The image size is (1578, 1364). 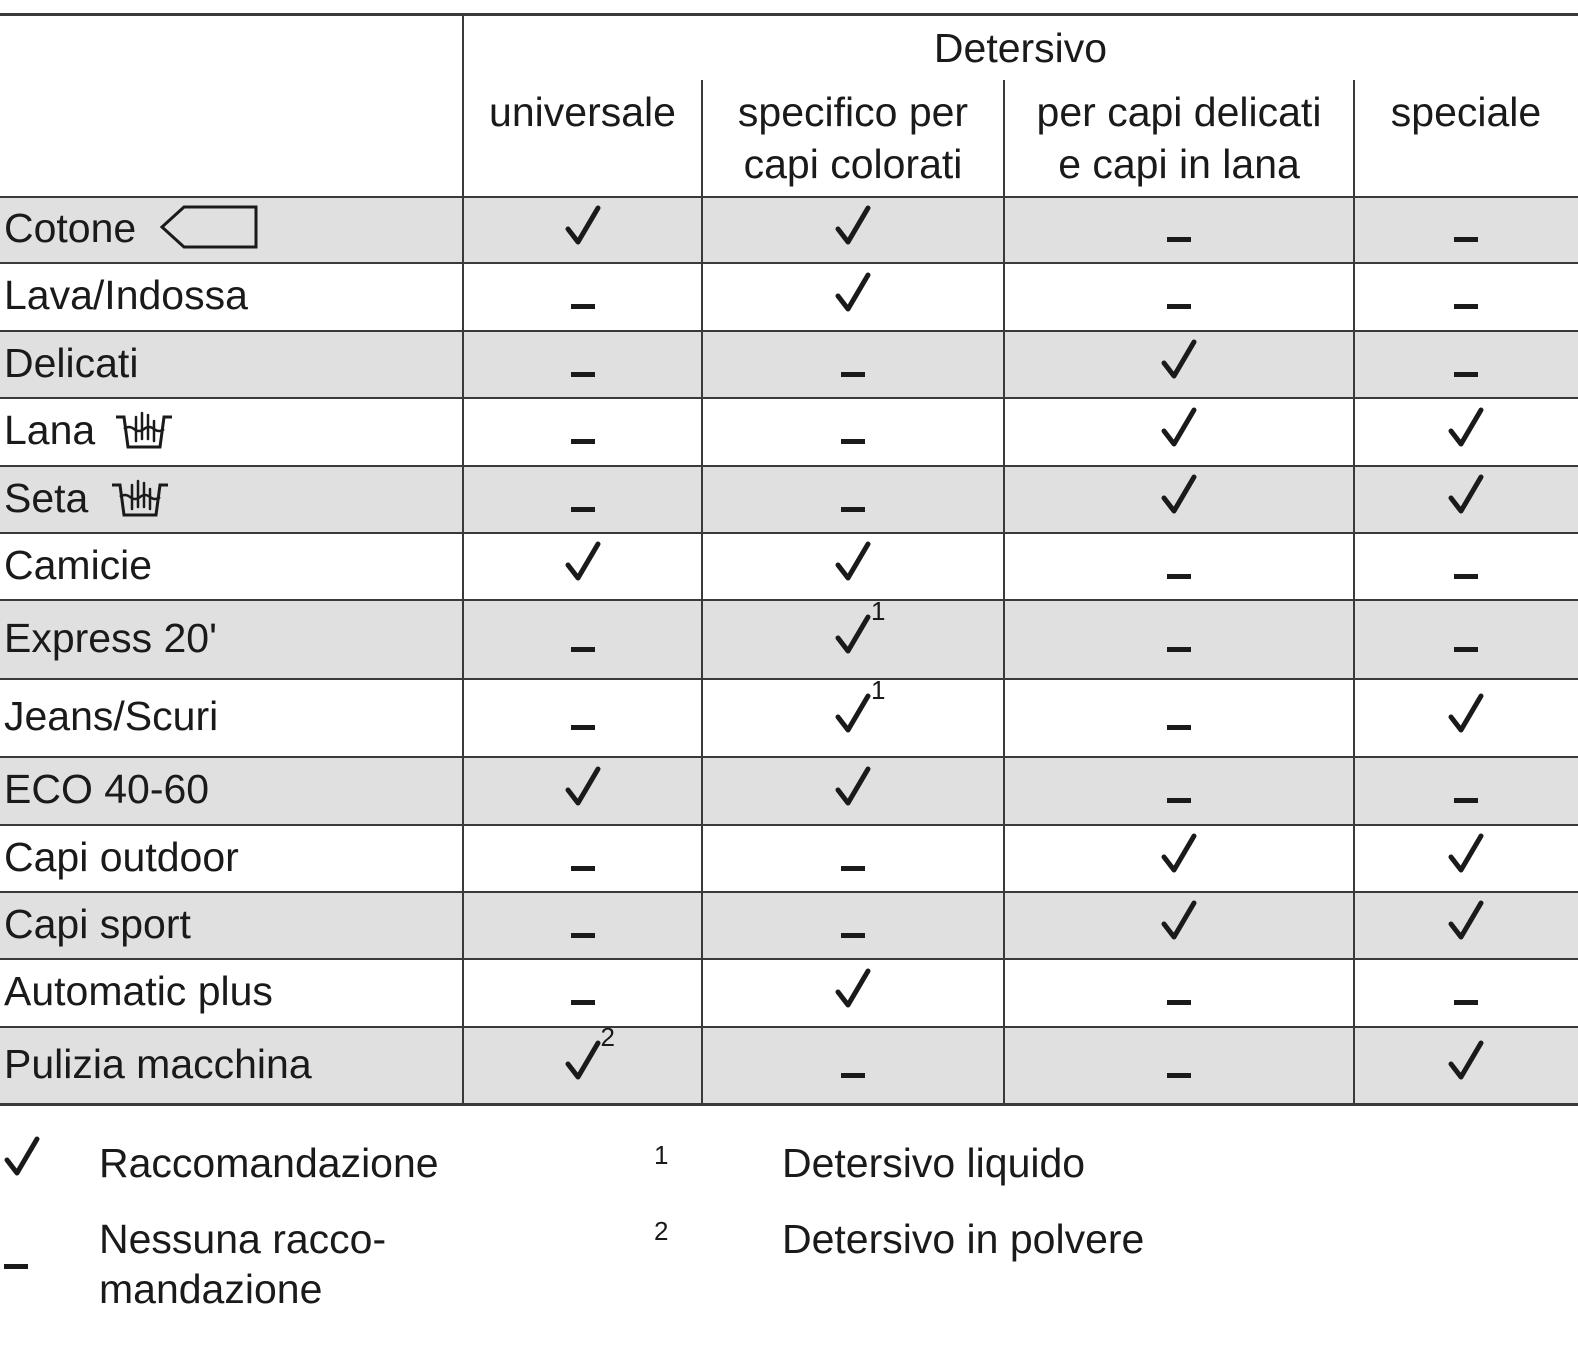 What do you see at coordinates (1020, 48) in the screenshot?
I see `header-group-title: Detersivo` at bounding box center [1020, 48].